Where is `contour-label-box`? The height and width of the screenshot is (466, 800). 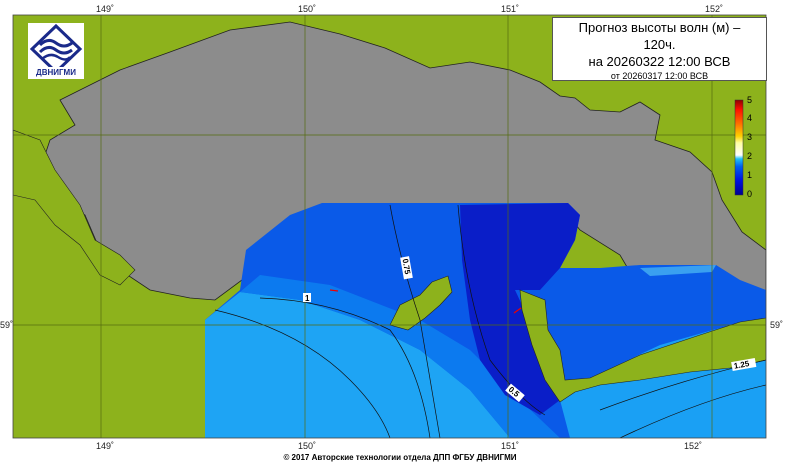 contour-label-box is located at coordinates (307, 297).